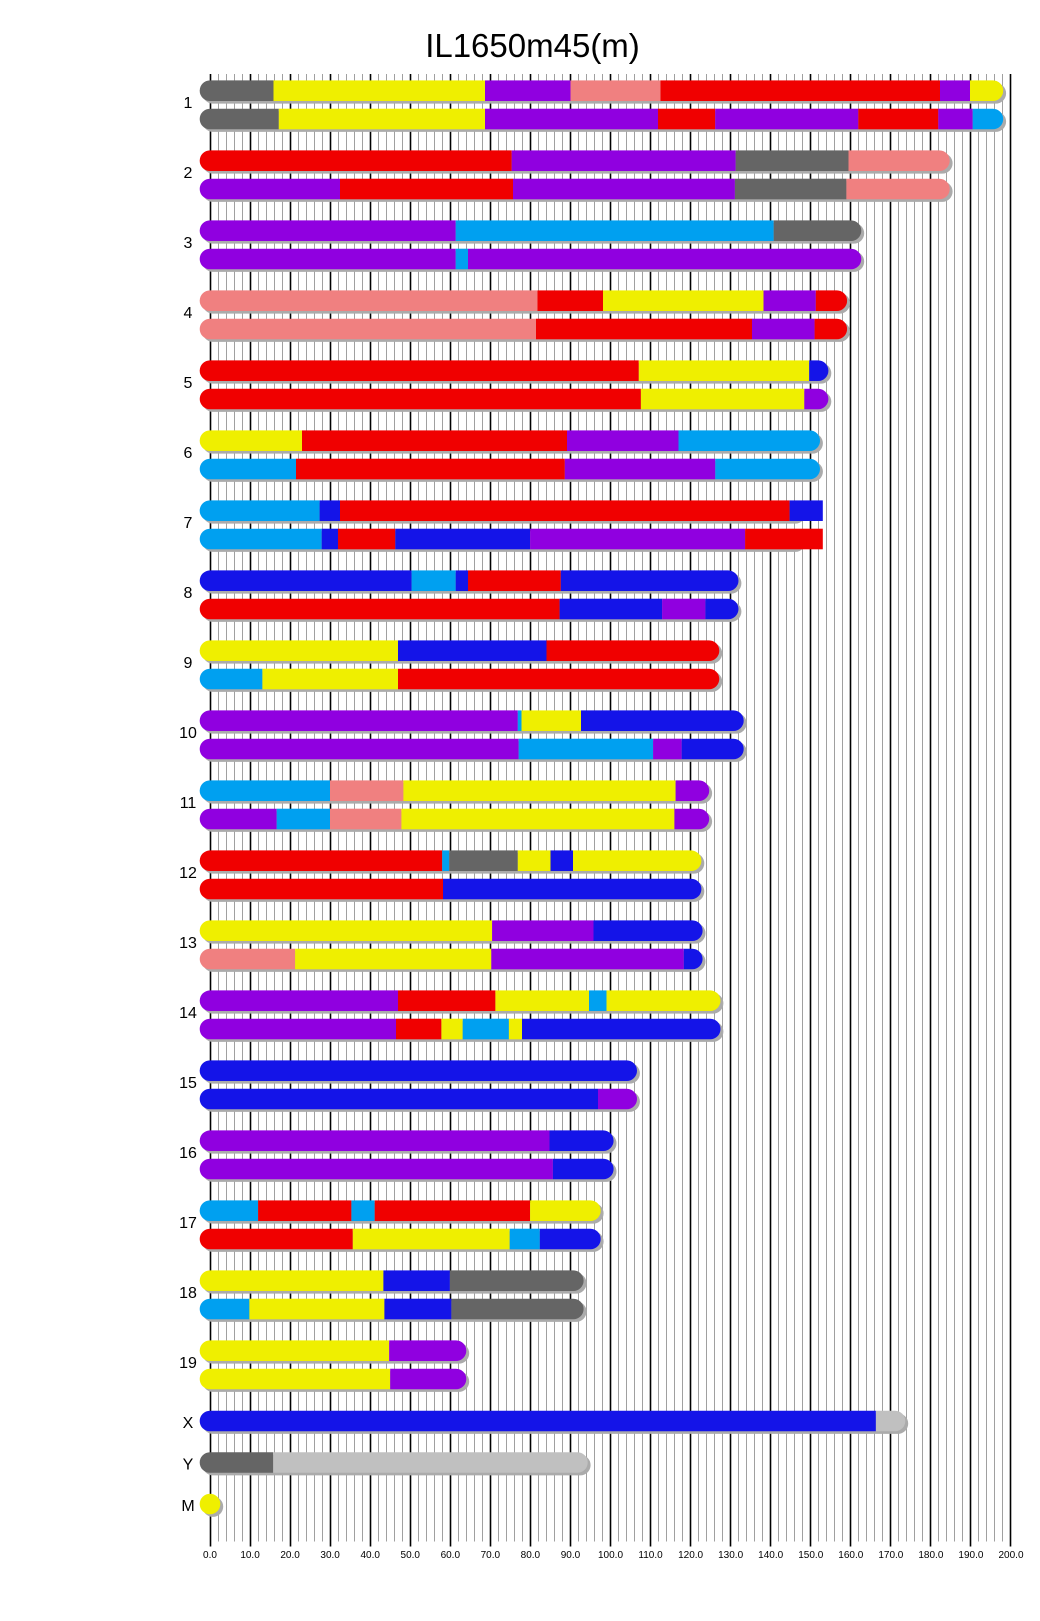 This screenshot has height=1621, width=1040. What do you see at coordinates (970, 1555) in the screenshot?
I see `svg-text: 190.0` at bounding box center [970, 1555].